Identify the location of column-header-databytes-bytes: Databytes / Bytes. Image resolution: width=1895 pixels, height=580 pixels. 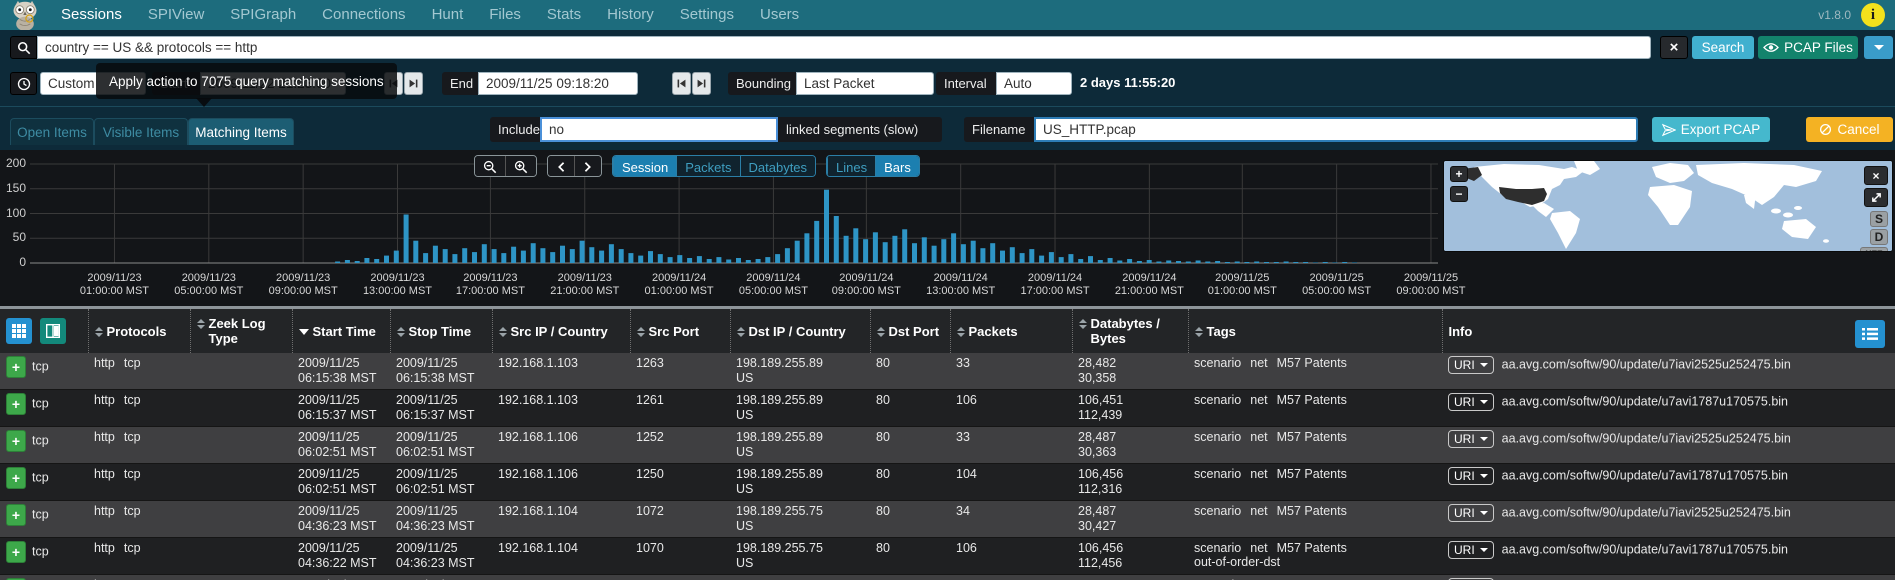
(1129, 331).